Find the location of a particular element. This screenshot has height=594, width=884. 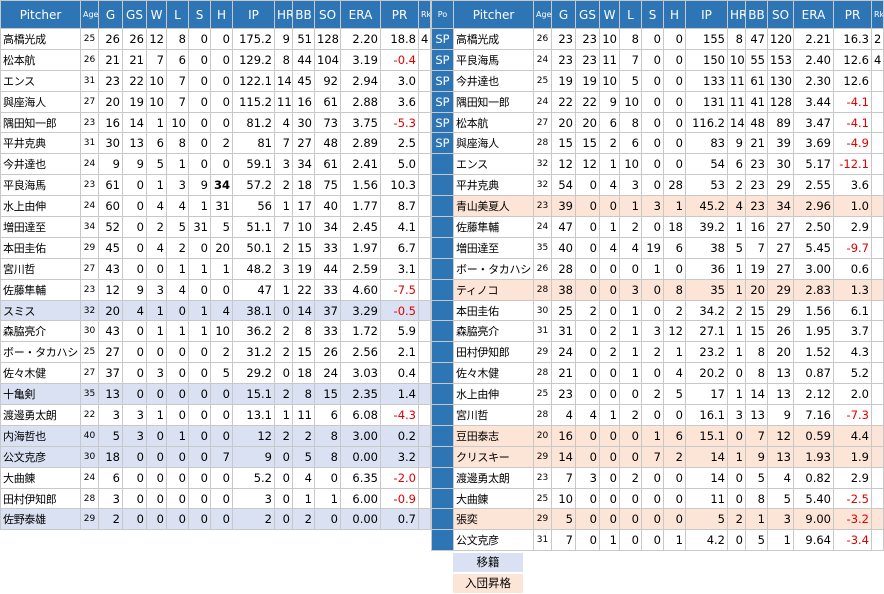

cell: 128 is located at coordinates (780, 101).